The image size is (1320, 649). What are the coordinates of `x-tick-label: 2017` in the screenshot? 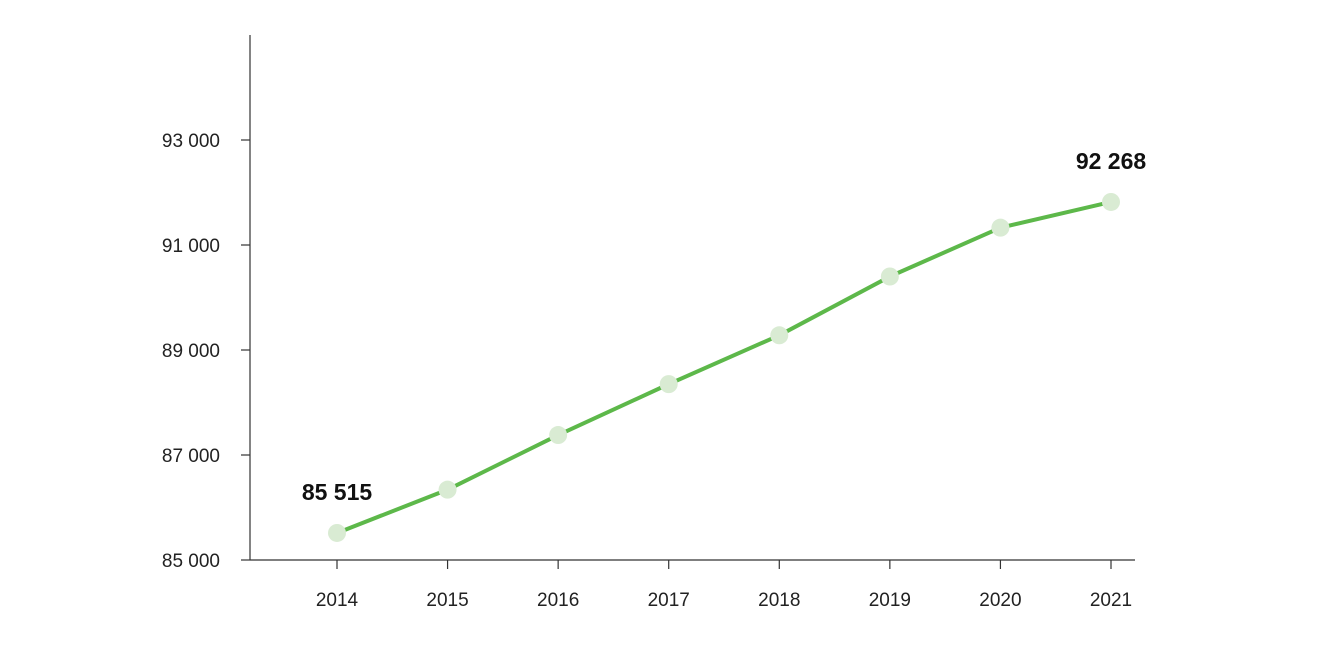 It's located at (669, 600).